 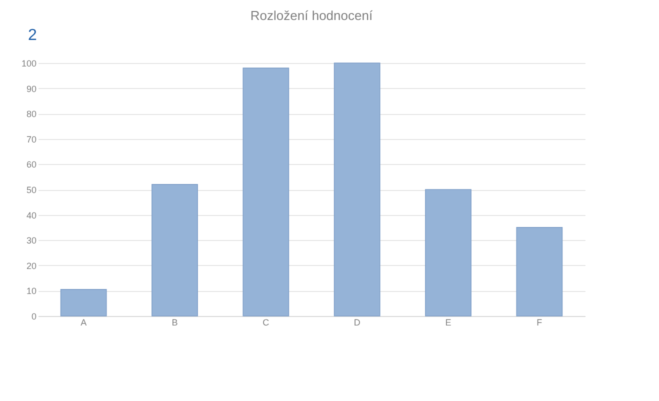 What do you see at coordinates (31, 165) in the screenshot?
I see `y-tick-label: 60` at bounding box center [31, 165].